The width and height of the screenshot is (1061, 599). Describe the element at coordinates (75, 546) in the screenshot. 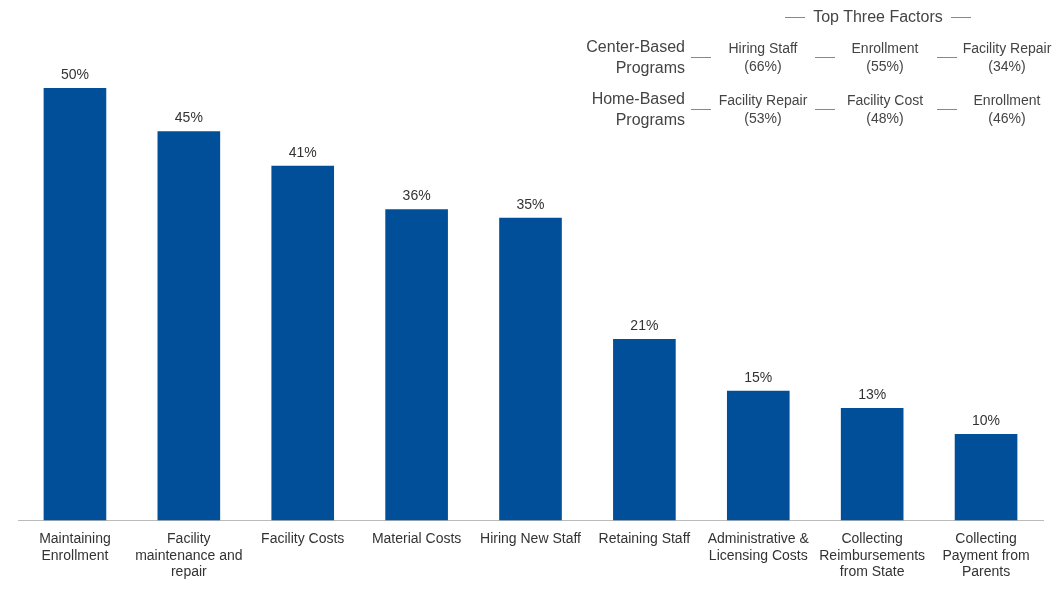

I see `x-tick-label: Maintaining Enrollment` at that location.